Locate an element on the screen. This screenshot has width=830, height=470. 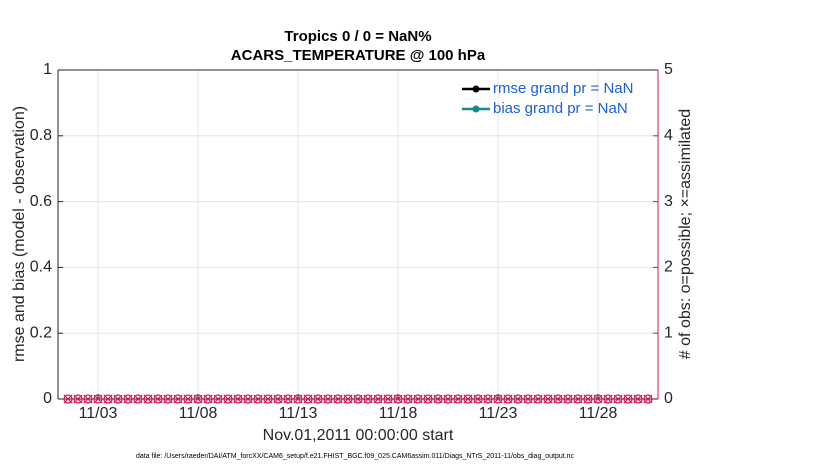
x-tick-label: 11/13 is located at coordinates (298, 413).